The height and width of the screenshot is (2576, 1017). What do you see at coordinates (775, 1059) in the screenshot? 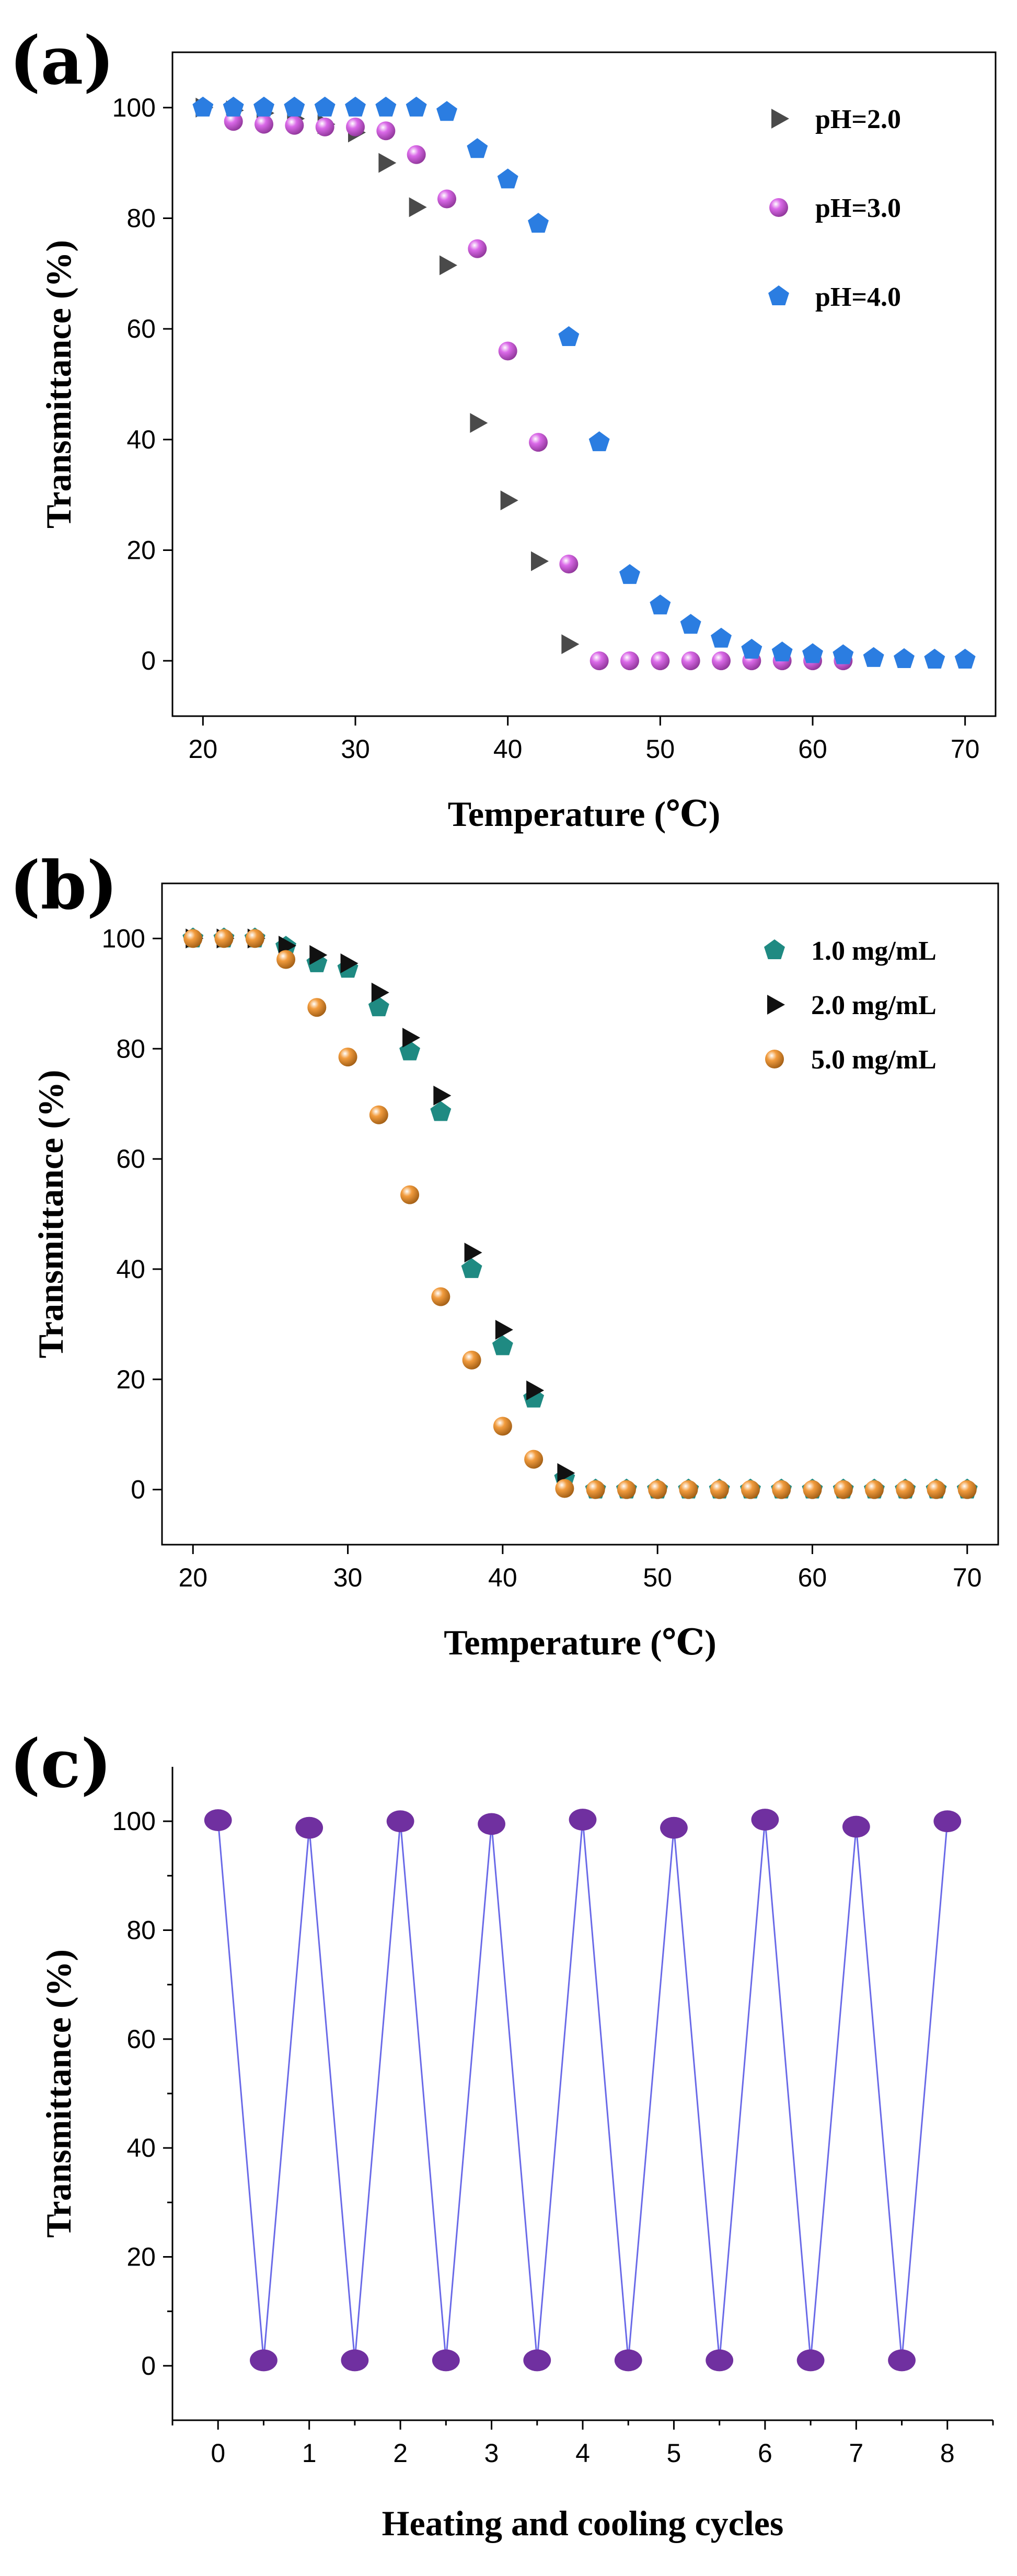
I see `legend-marker` at bounding box center [775, 1059].